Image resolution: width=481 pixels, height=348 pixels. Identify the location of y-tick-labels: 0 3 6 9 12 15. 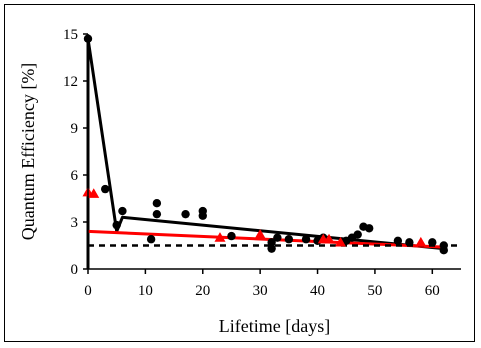
(71, 152).